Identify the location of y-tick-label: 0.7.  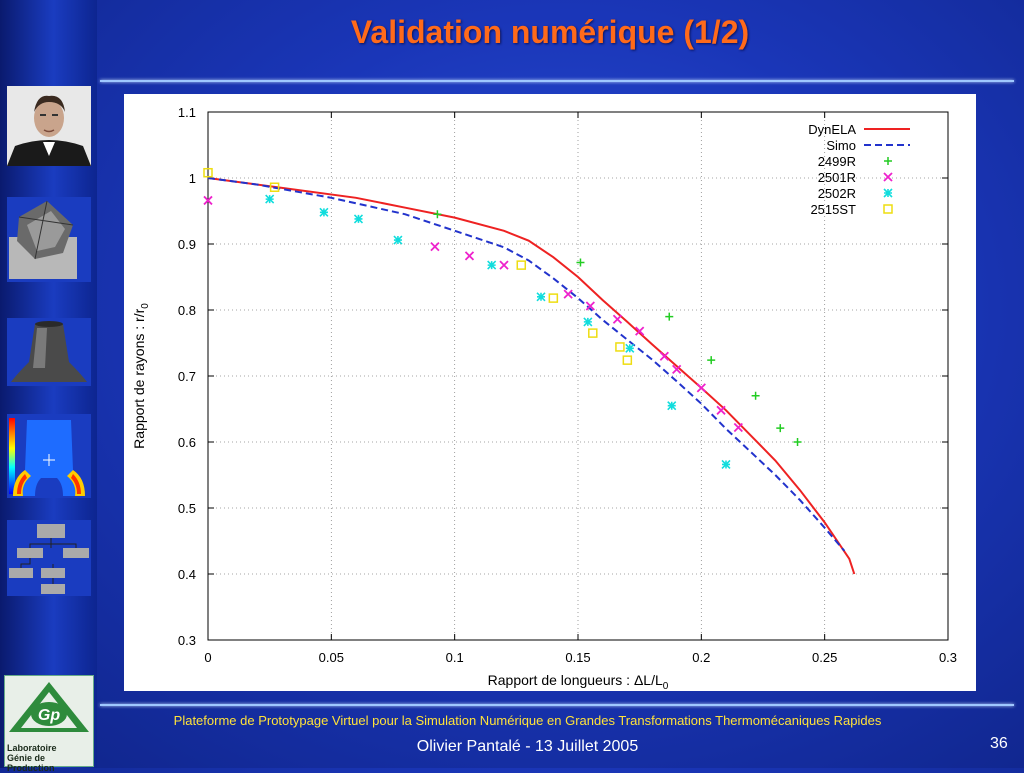
(187, 376).